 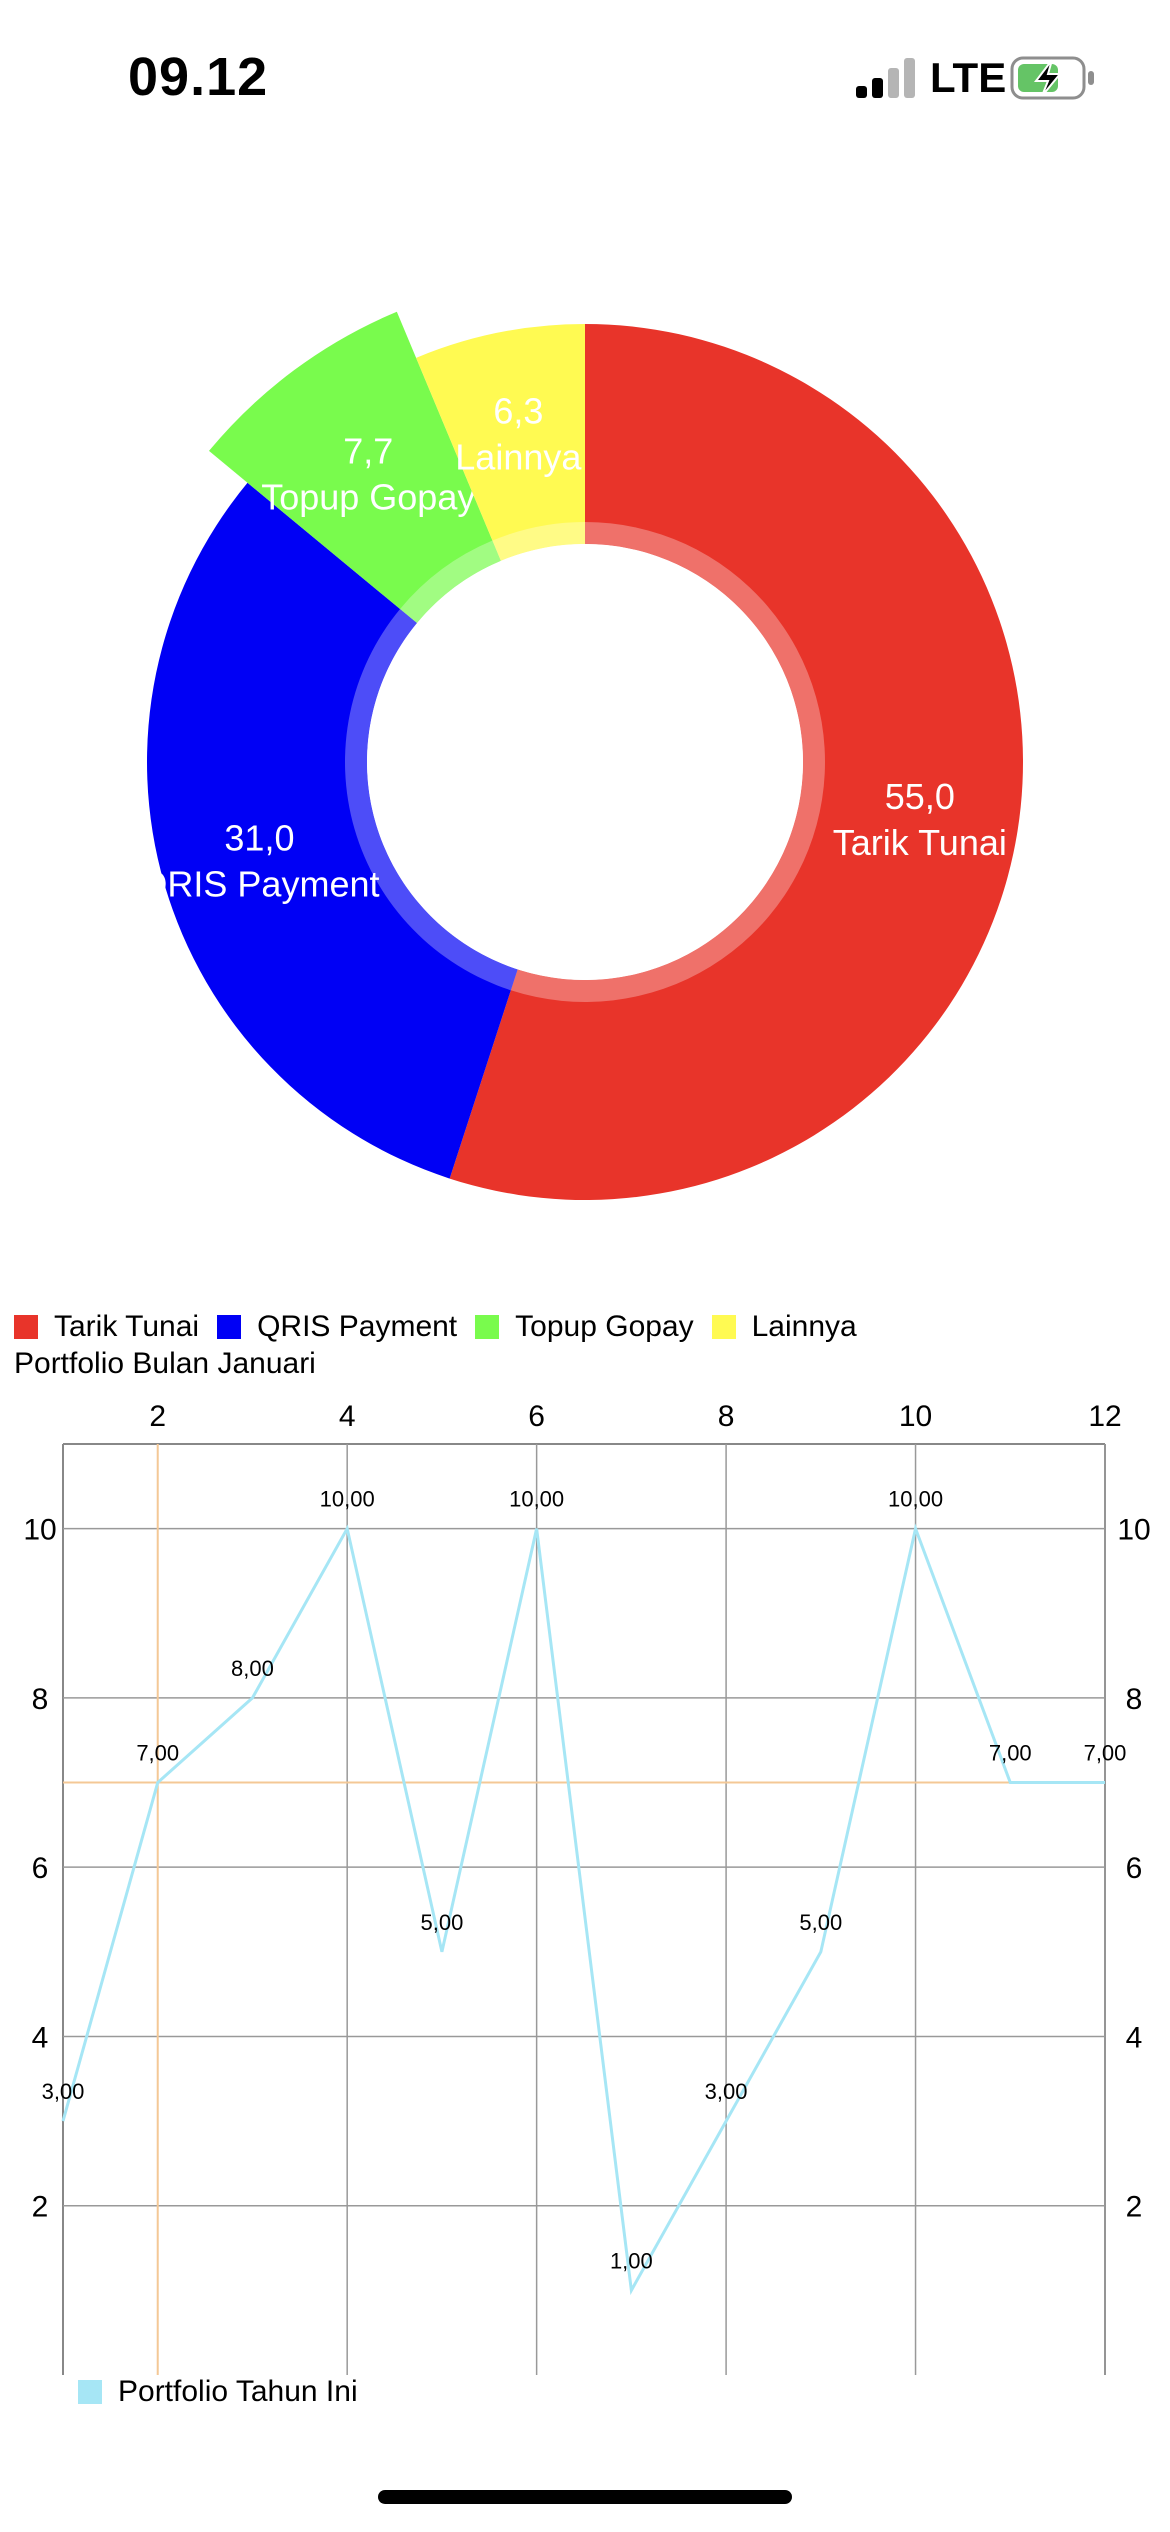 What do you see at coordinates (40, 2037) in the screenshot?
I see `y-tick-label-left: 4` at bounding box center [40, 2037].